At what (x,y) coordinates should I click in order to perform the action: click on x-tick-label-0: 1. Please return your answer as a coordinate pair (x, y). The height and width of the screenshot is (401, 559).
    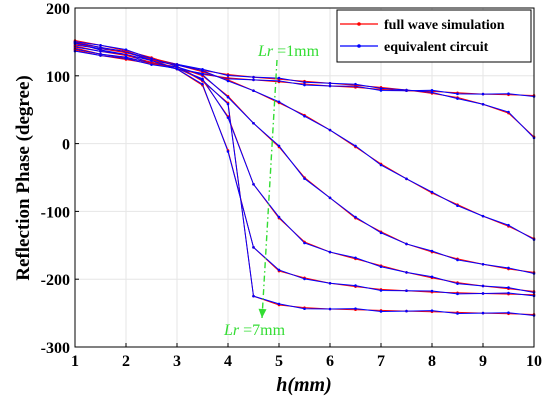
    Looking at the image, I should click on (75, 361).